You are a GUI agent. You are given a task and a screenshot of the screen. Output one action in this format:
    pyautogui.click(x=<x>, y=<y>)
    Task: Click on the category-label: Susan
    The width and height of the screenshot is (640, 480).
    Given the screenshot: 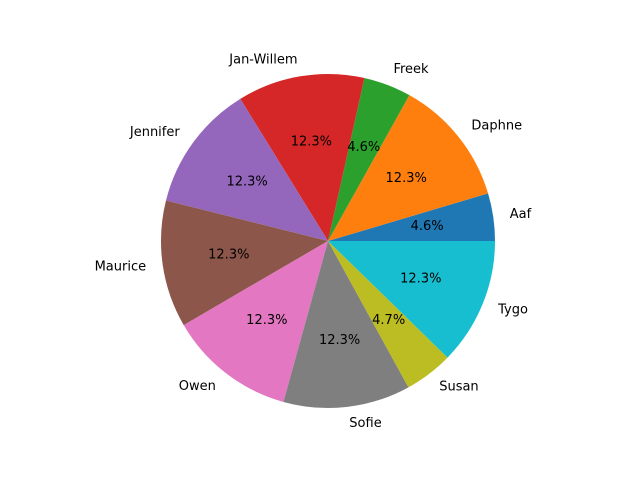 What is the action you would take?
    pyautogui.click(x=458, y=387)
    